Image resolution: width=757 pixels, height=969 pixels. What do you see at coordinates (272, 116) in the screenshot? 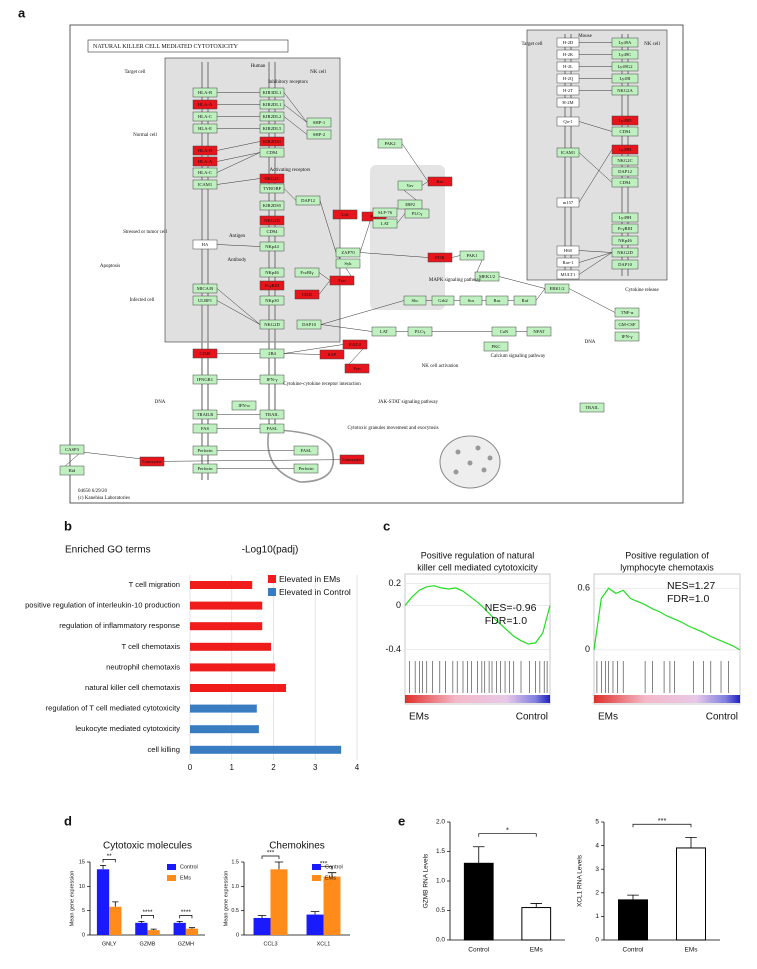
I see `gene-label: KIR2DL2` at bounding box center [272, 116].